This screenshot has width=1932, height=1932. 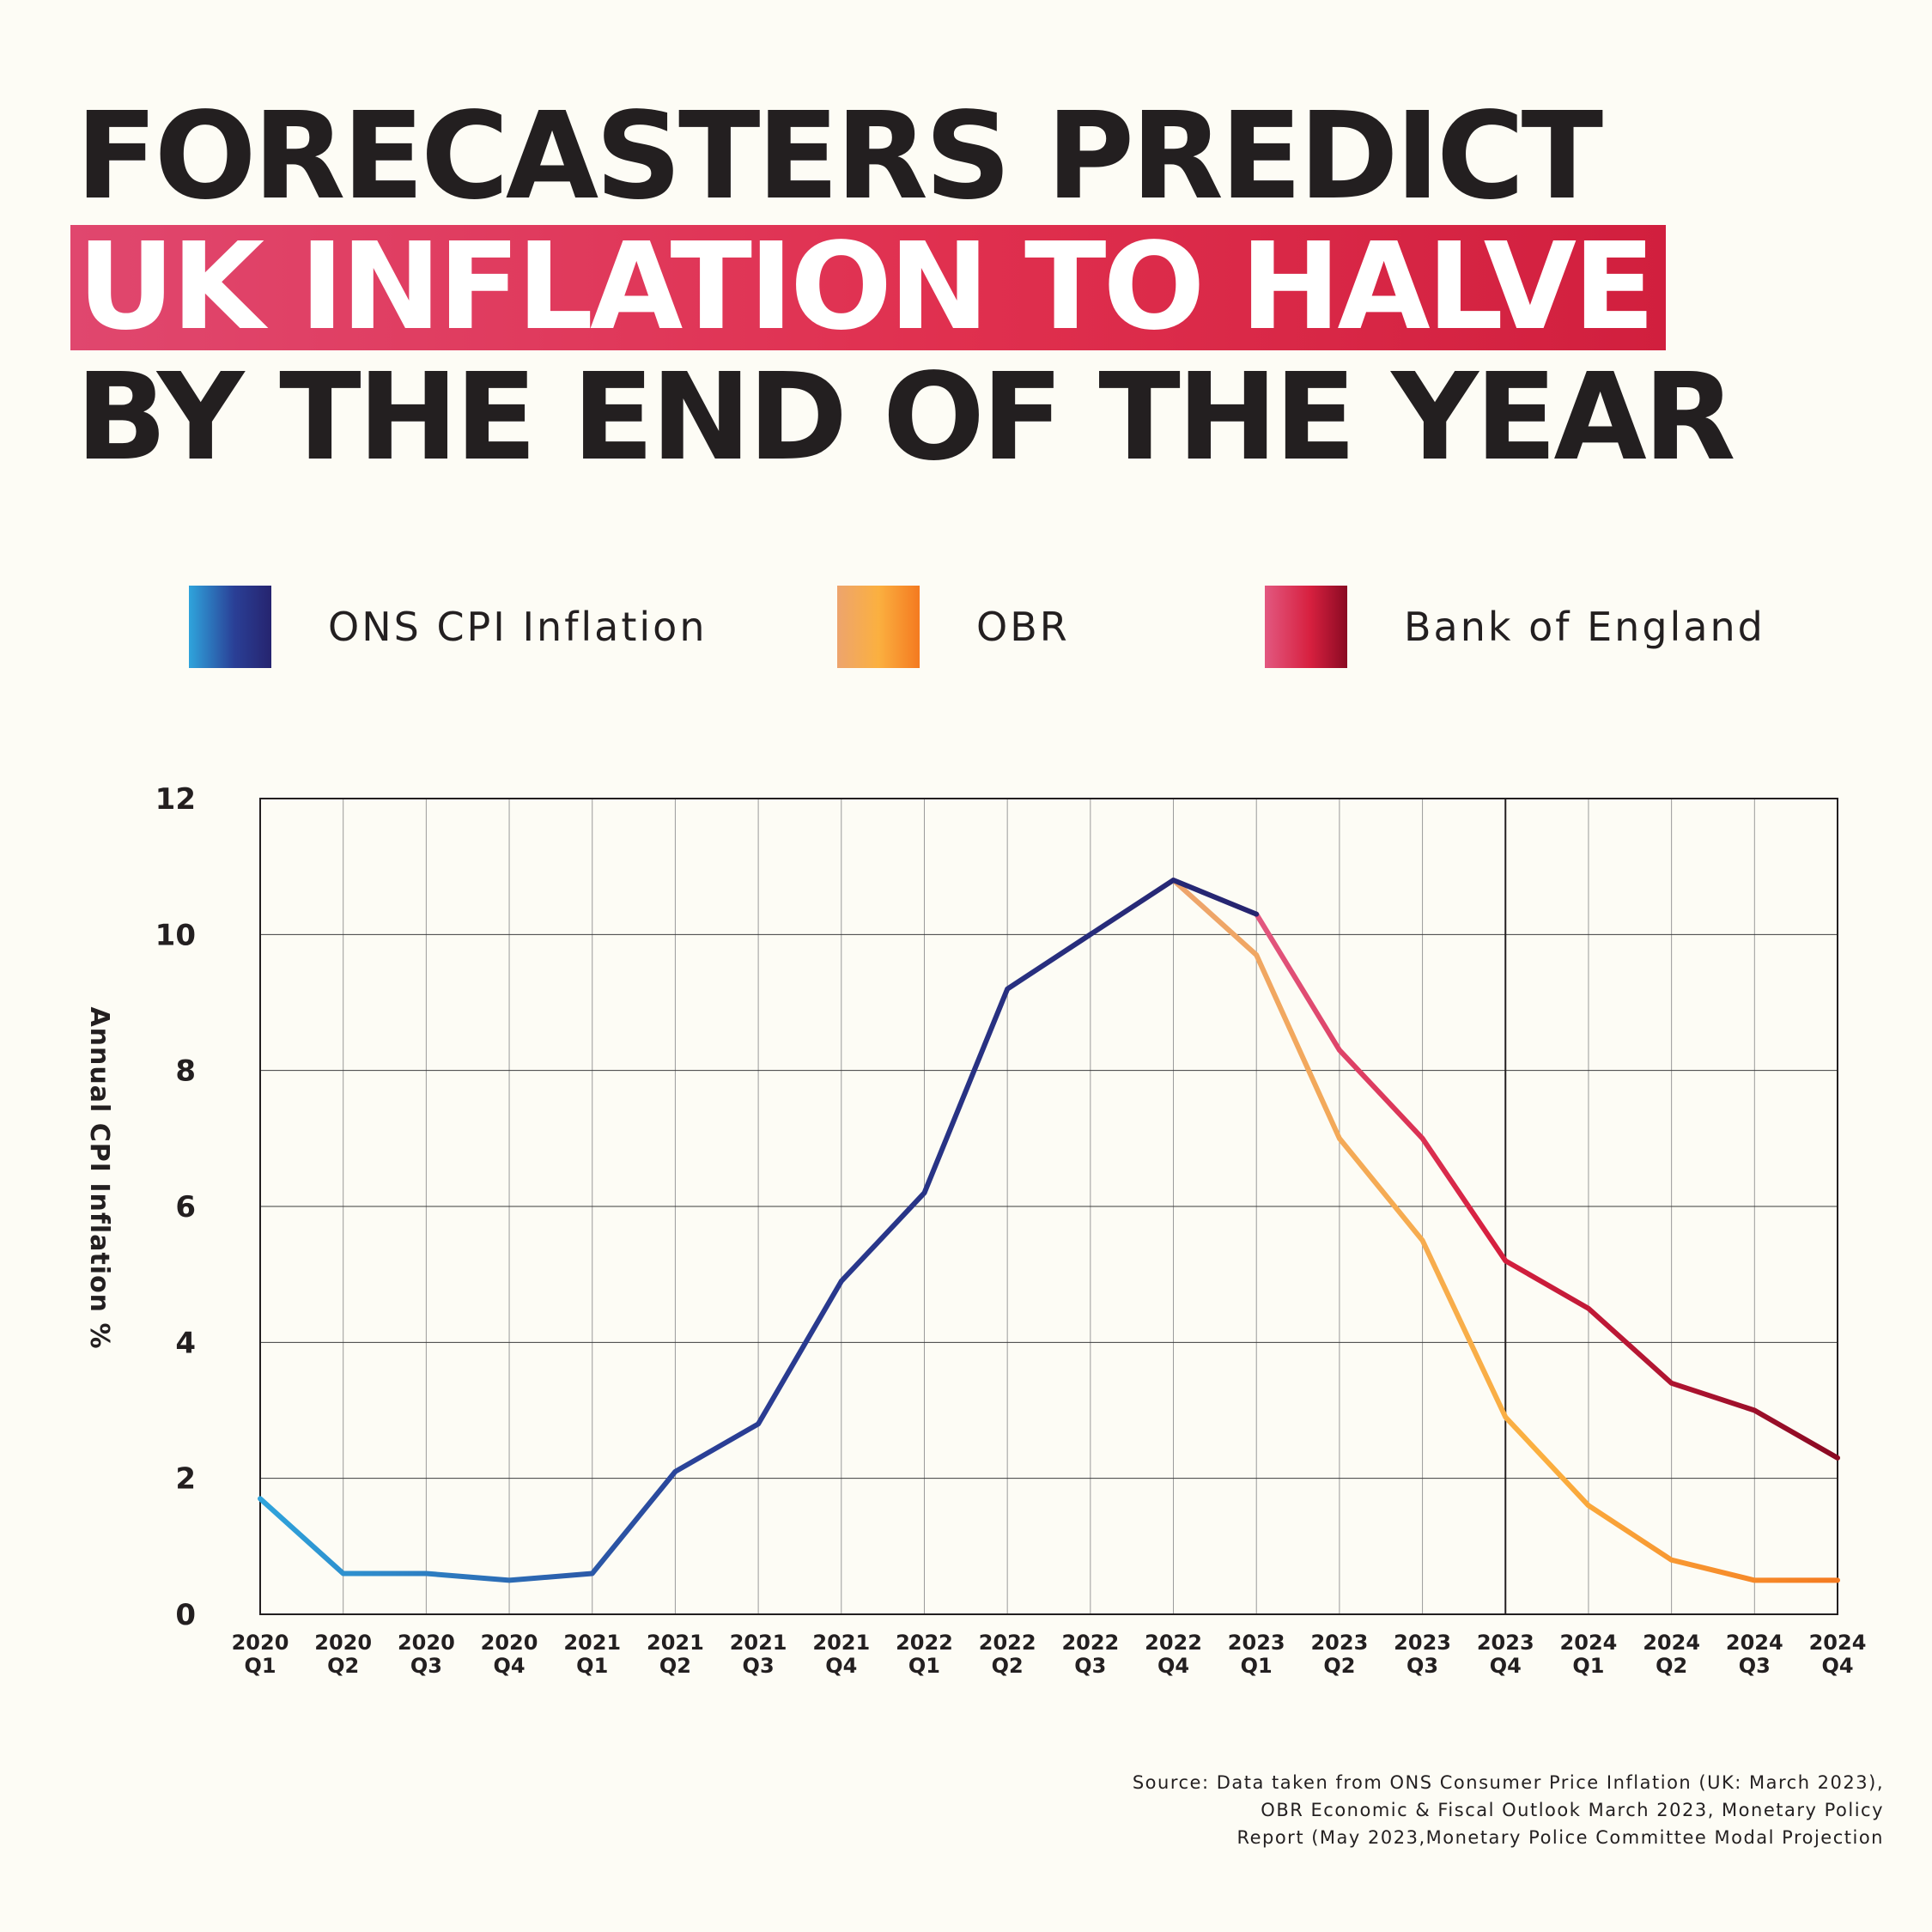 I want to click on y-tick-label: 10, so click(x=175, y=935).